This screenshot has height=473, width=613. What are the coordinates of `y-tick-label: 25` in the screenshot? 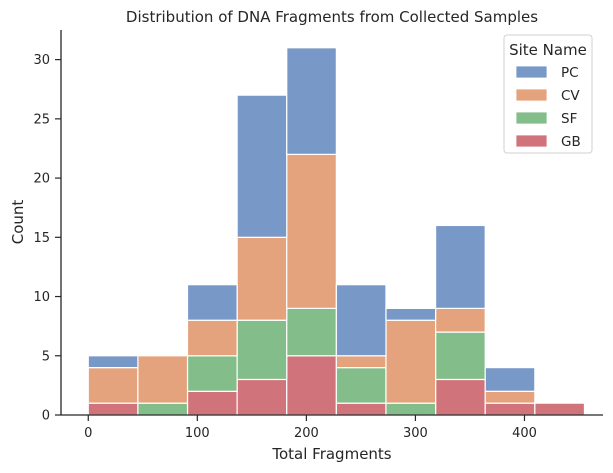 It's located at (41, 119).